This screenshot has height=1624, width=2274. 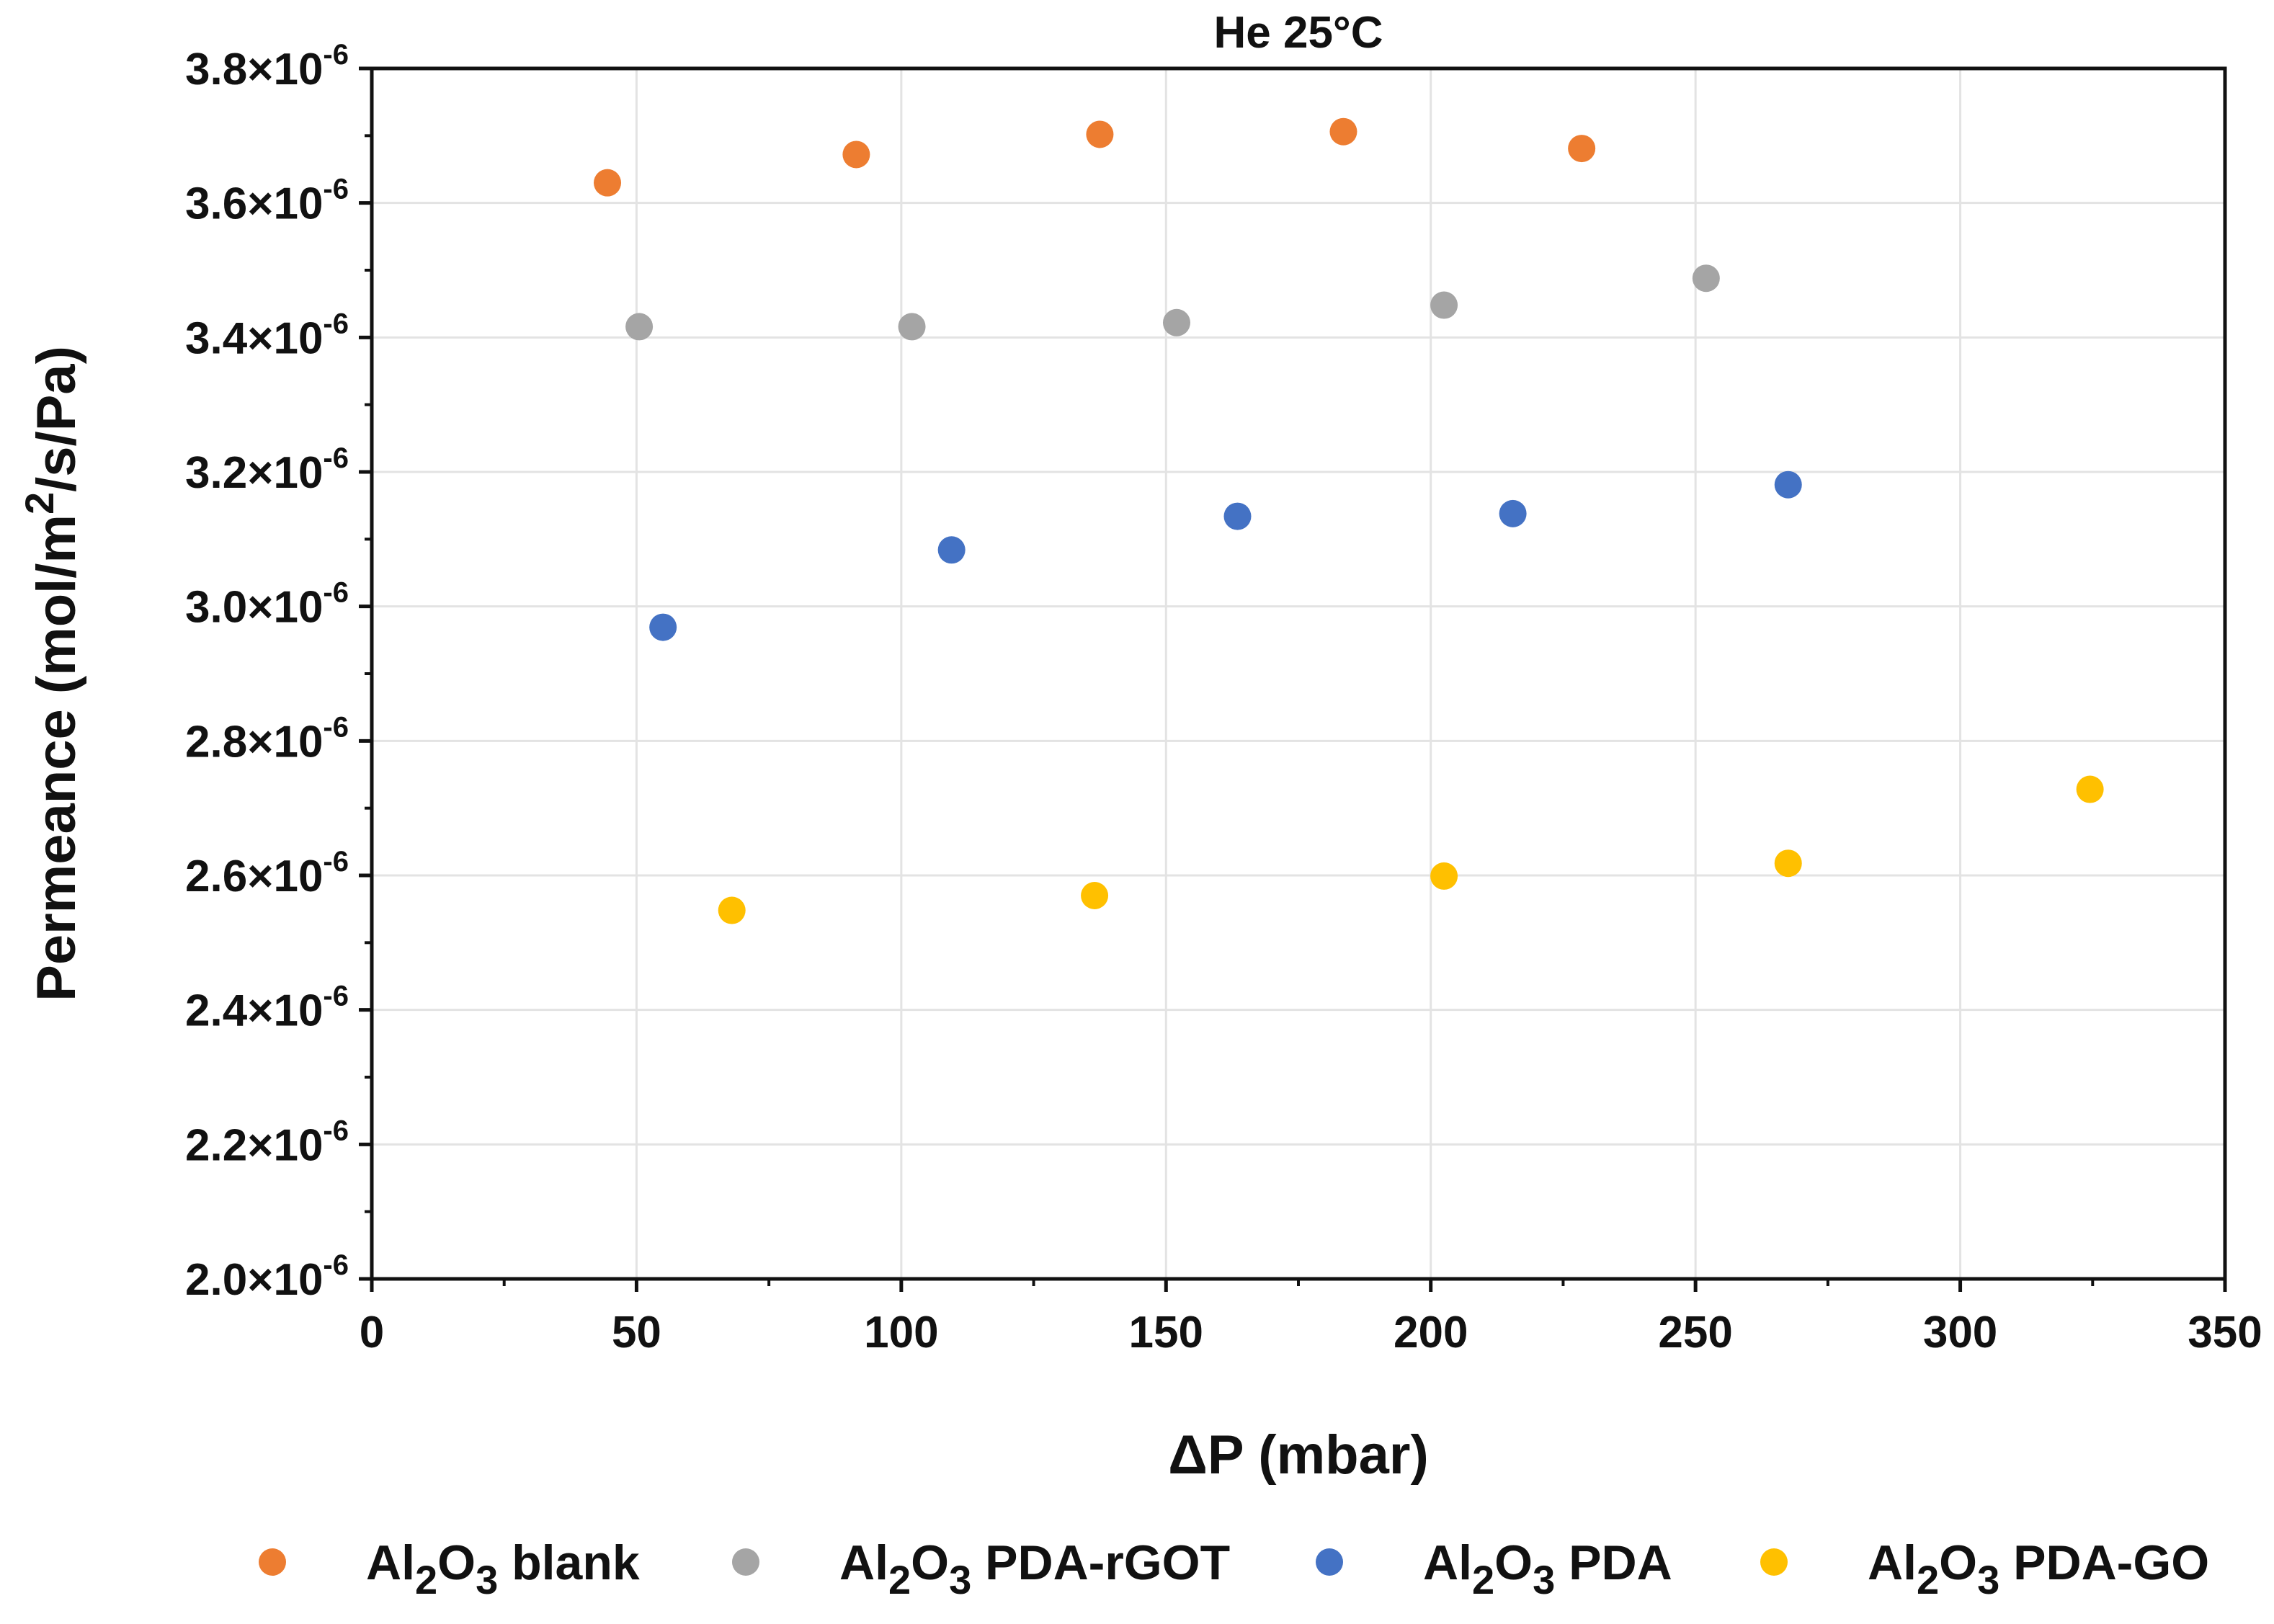 I want to click on y-tick-mantissa: 3.0, so click(x=216, y=608).